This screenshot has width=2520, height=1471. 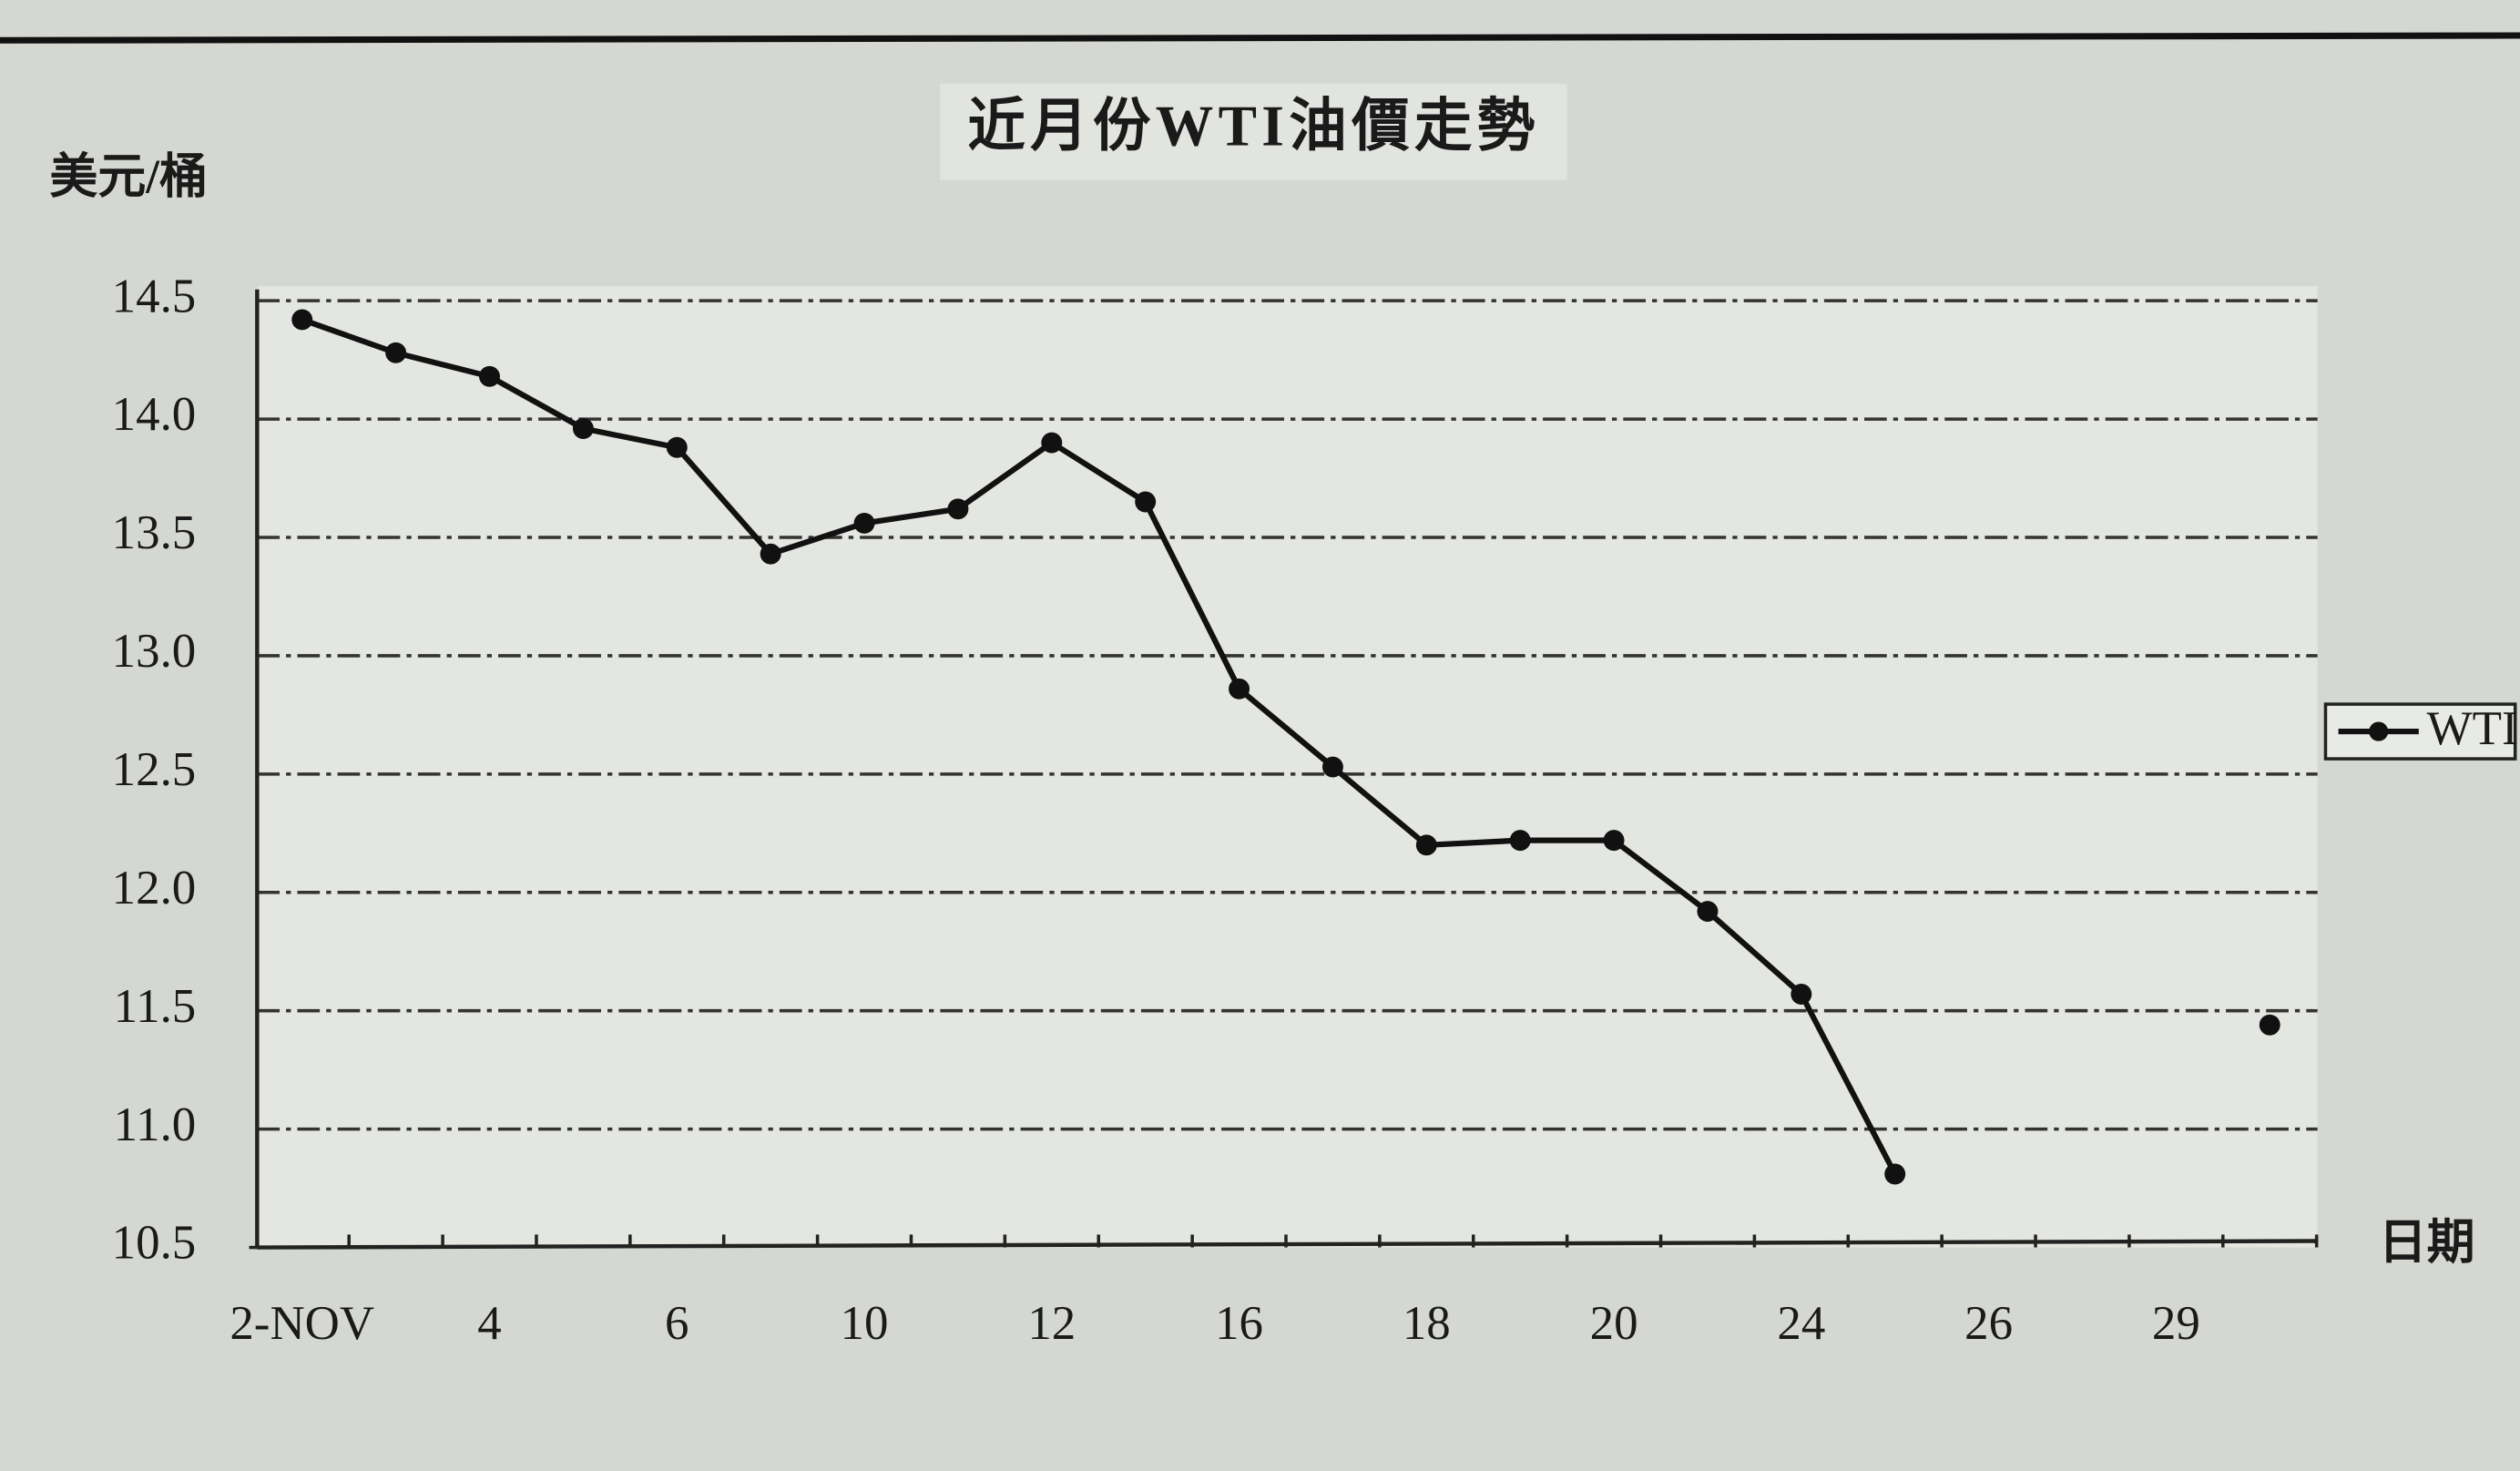 I want to click on y-tick-label: 10.5, so click(x=154, y=1244).